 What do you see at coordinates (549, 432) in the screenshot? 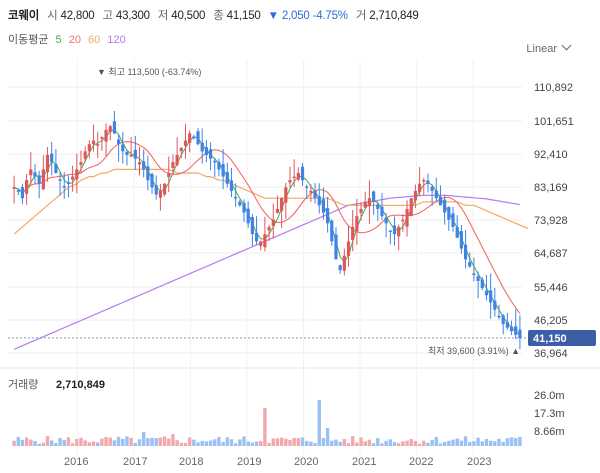
I see `volume-tick-label: 8.66m` at bounding box center [549, 432].